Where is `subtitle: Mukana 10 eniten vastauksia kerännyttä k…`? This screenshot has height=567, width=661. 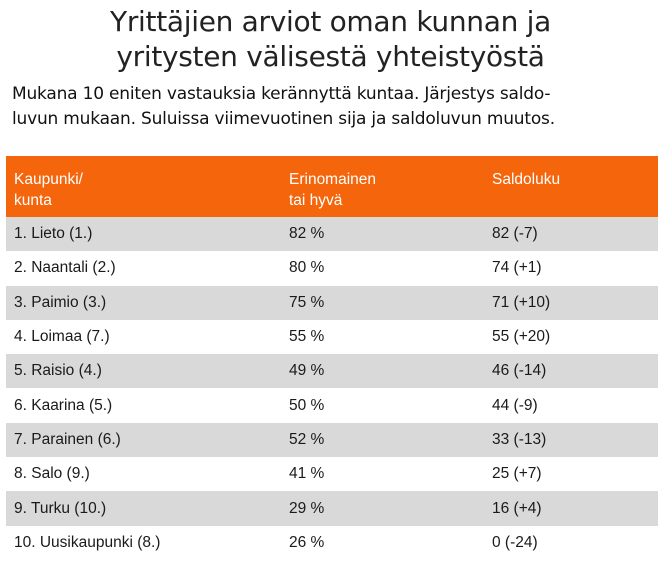 subtitle: Mukana 10 eniten vastauksia kerännyttä k… is located at coordinates (329, 107).